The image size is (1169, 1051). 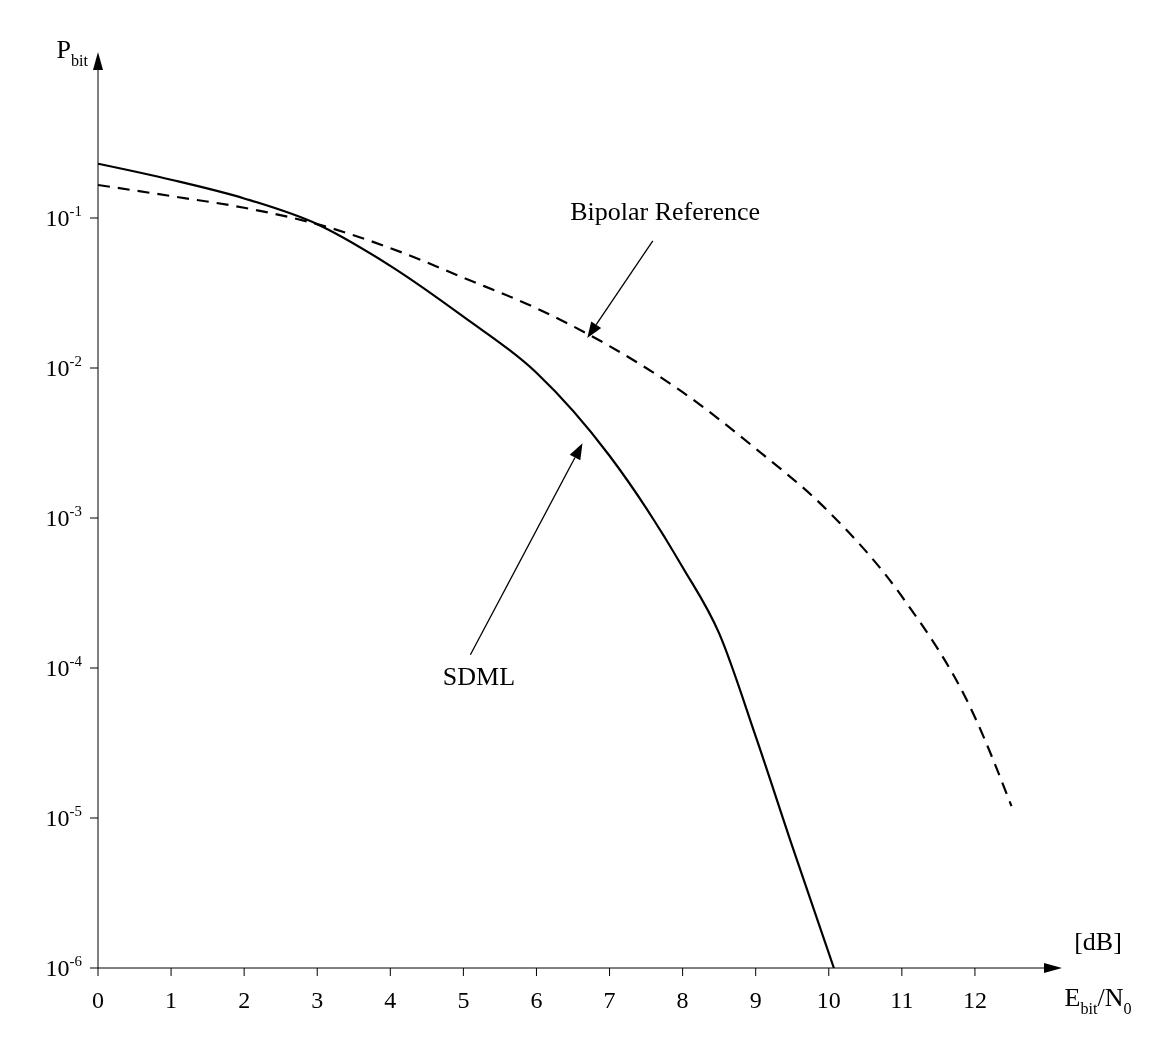 I want to click on y-tick-label: 10$^{-3}$, so click(x=63, y=517).